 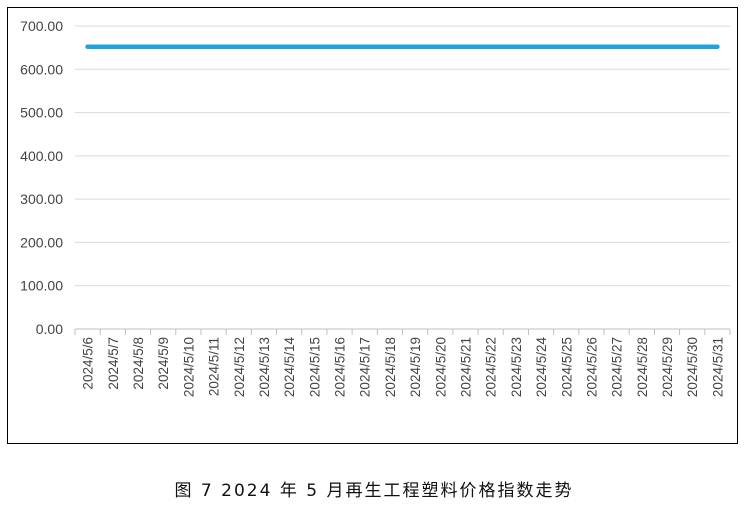 What do you see at coordinates (617, 367) in the screenshot?
I see `x-tick-label: 2024/5/27` at bounding box center [617, 367].